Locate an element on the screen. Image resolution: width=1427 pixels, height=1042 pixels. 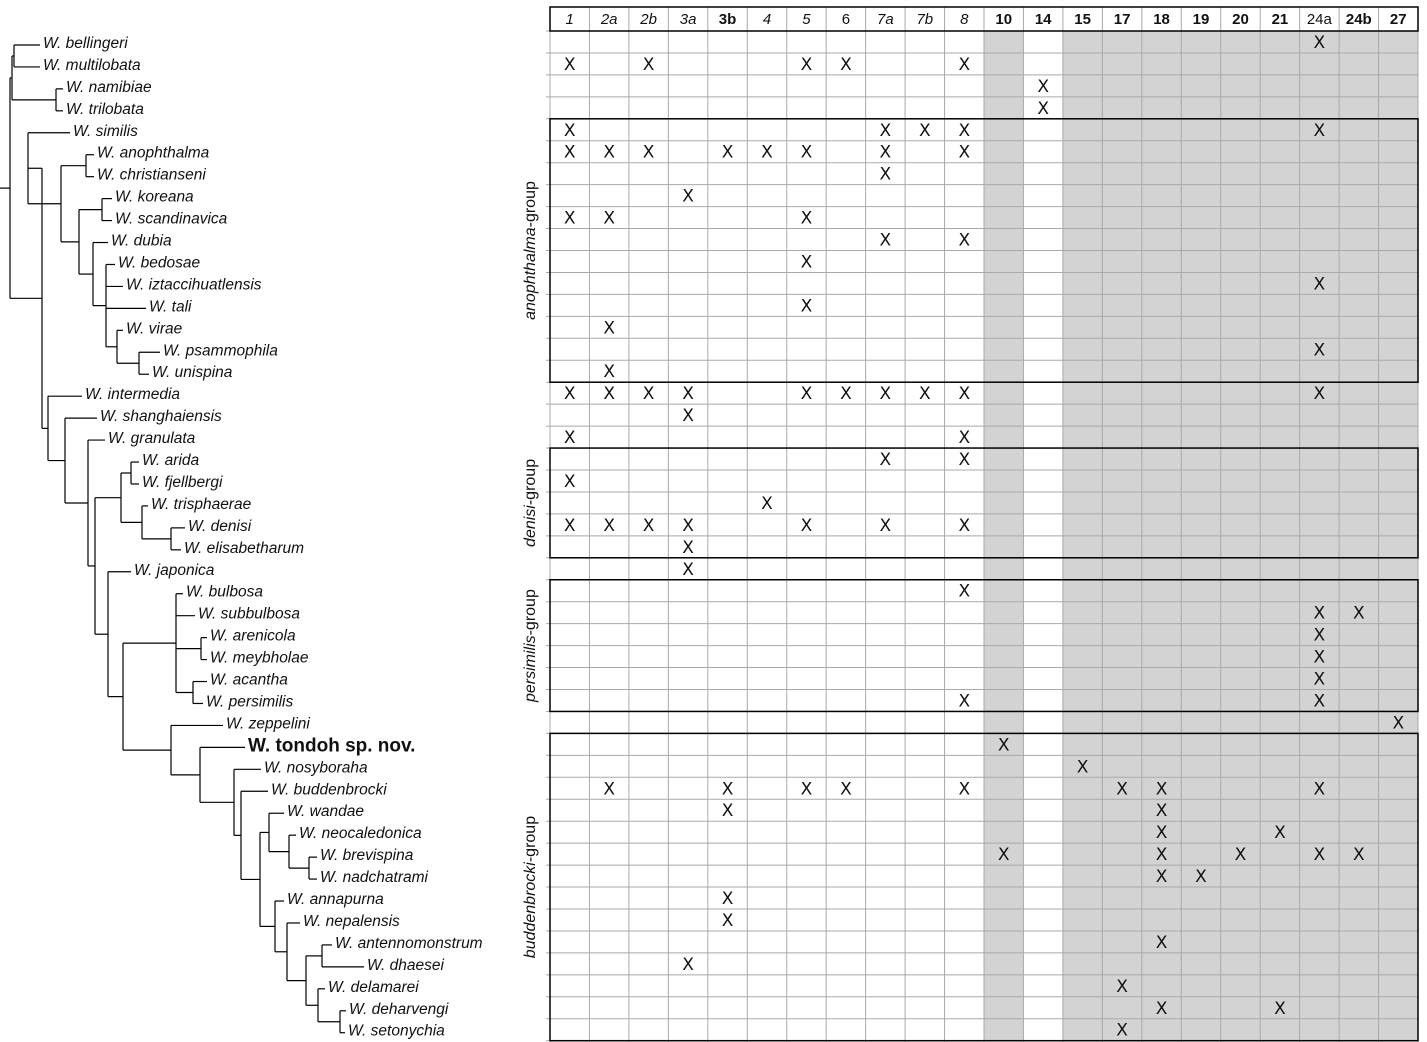
taxon-label-w-buddenbrocki: W. buddenbrocki is located at coordinates (329, 789).